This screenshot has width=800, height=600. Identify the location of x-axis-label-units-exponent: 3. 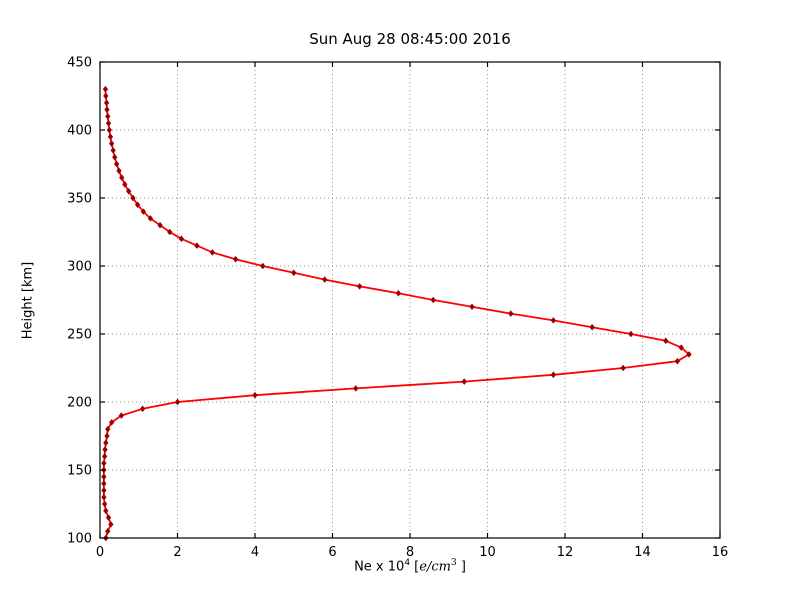
(453, 563).